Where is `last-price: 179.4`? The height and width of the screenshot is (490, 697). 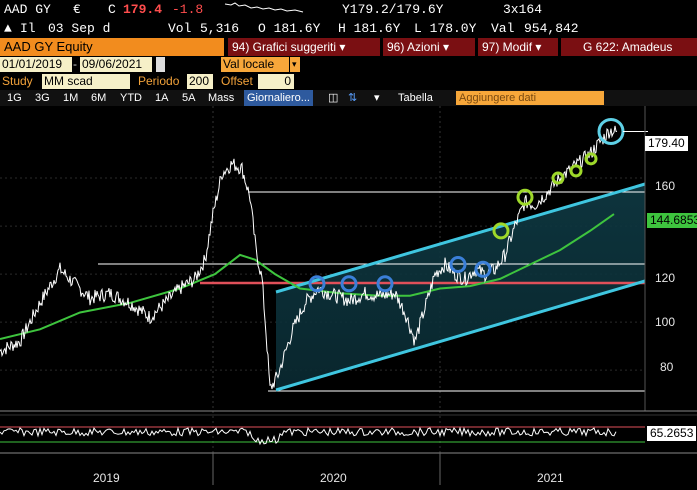
last-price: 179.4 is located at coordinates (143, 9).